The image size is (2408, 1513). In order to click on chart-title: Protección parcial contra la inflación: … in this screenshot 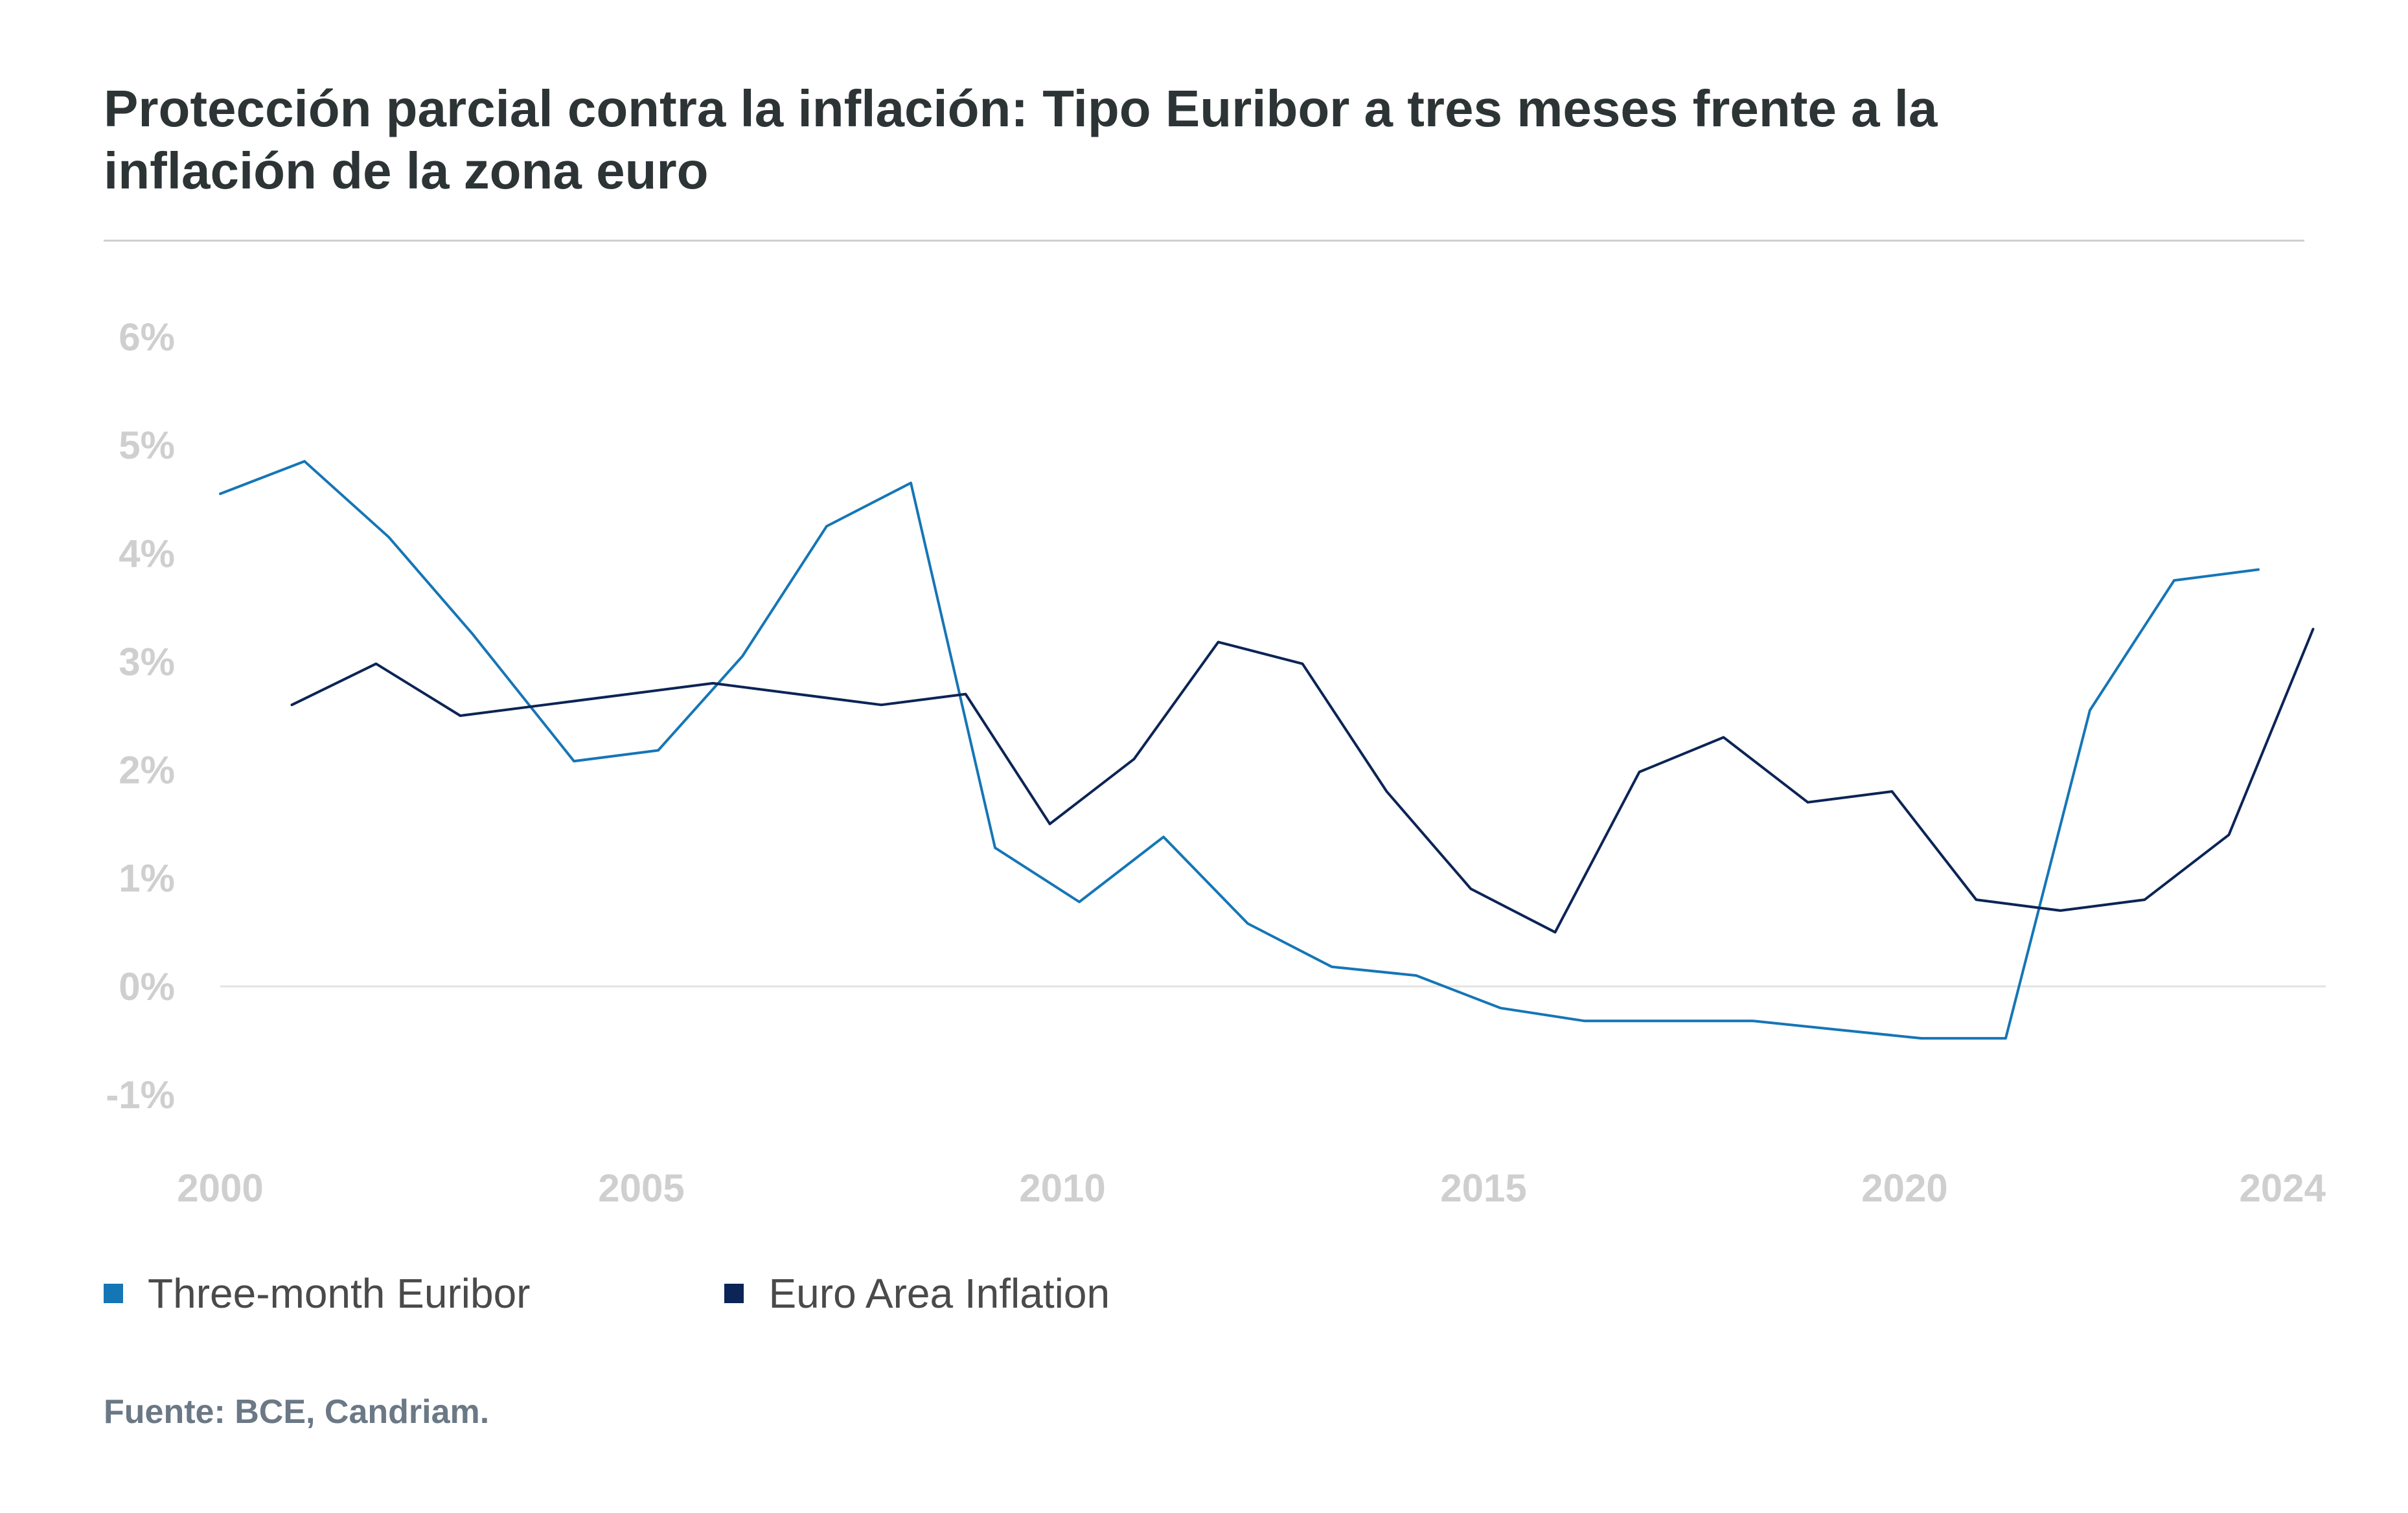, I will do `click(1021, 139)`.